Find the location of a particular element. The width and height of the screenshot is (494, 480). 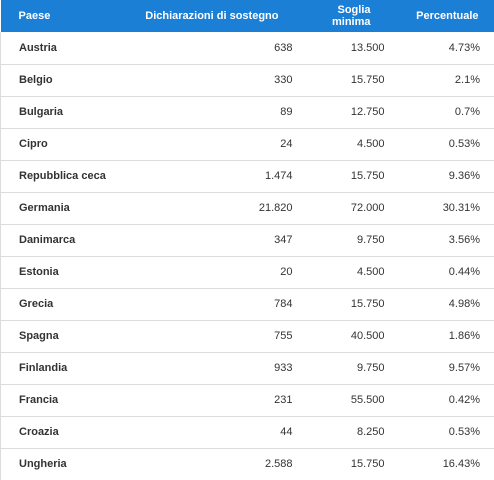

table-row: Cipro 24 4.500 0.53% is located at coordinates (247, 144).